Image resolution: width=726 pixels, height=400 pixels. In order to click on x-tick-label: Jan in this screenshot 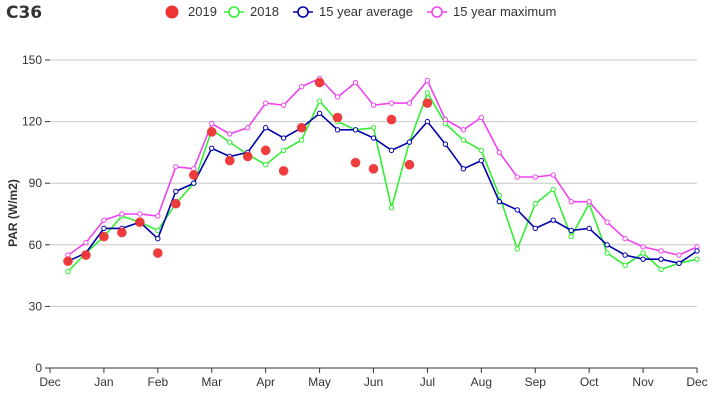, I will do `click(103, 382)`.